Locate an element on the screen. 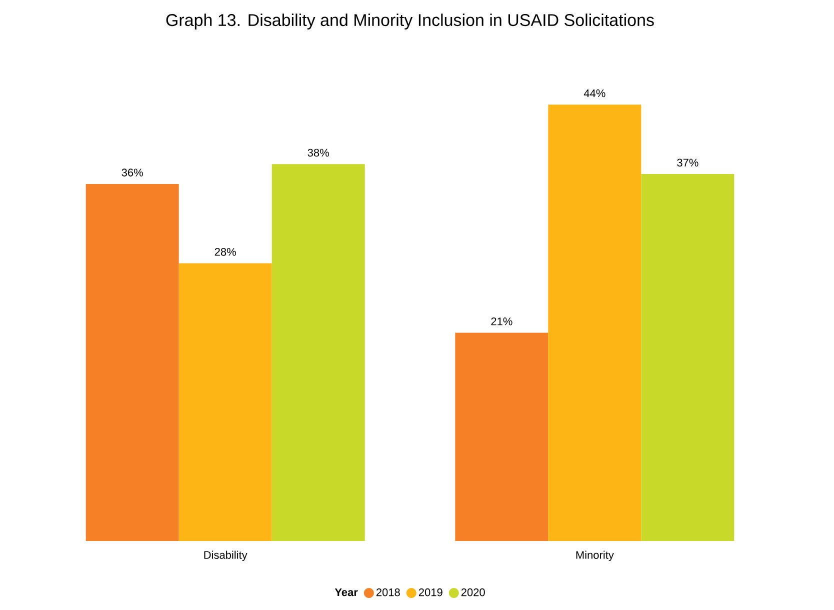 Image resolution: width=834 pixels, height=610 pixels. legend-label: 2018 is located at coordinates (388, 592).